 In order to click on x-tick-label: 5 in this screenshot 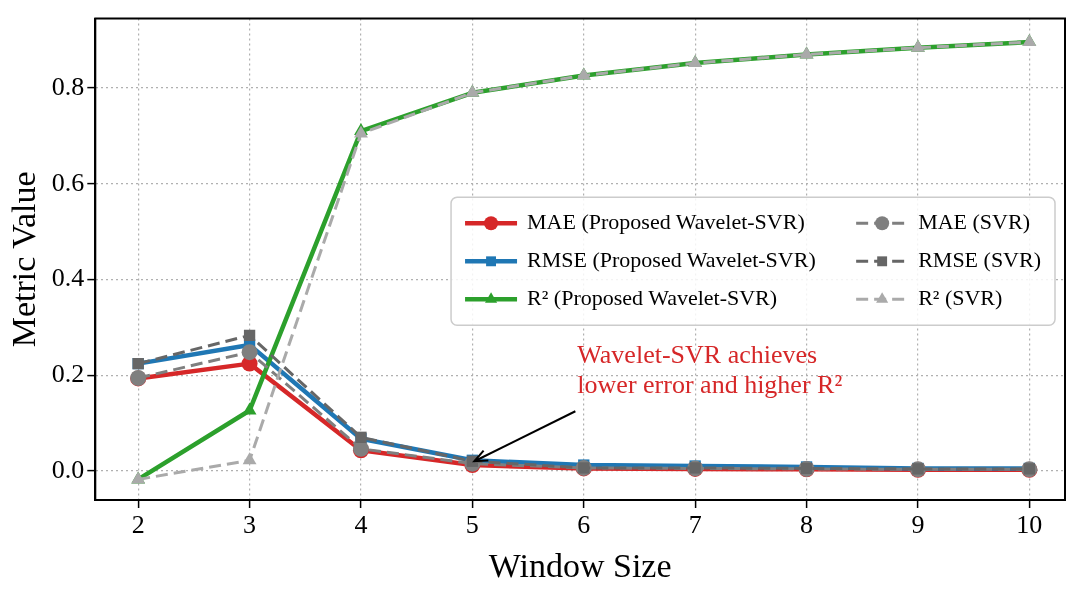, I will do `click(472, 525)`.